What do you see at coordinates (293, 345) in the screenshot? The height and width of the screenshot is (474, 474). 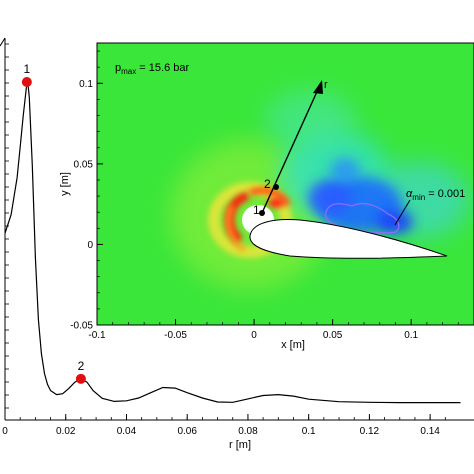 I see `map-x-axis-label: x [m]` at bounding box center [293, 345].